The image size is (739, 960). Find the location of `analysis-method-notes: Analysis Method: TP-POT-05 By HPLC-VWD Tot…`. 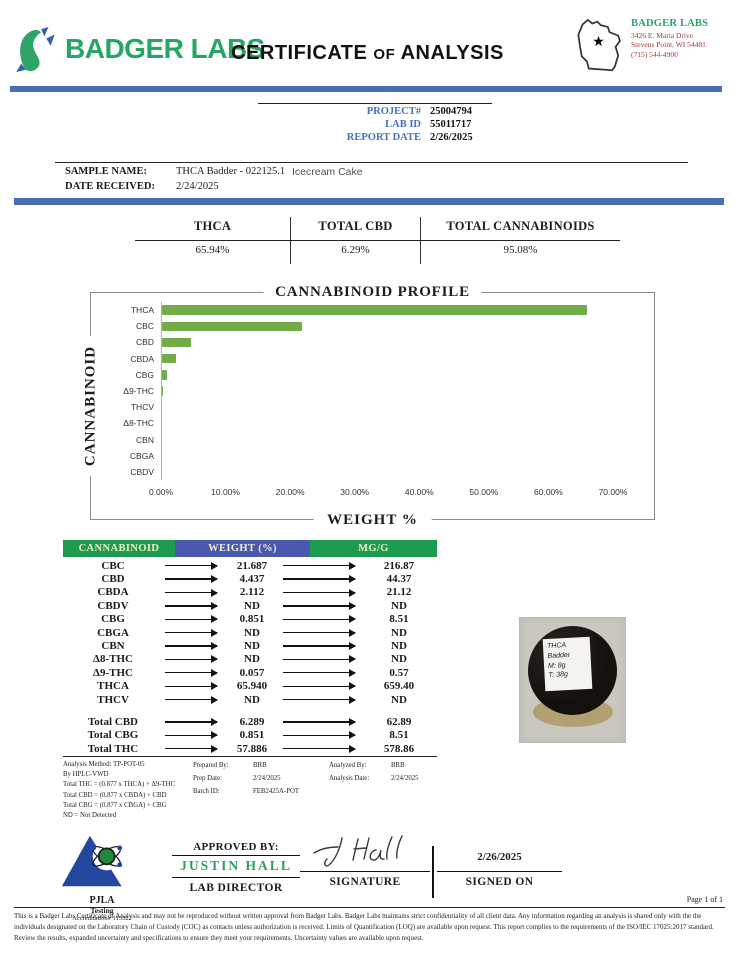

analysis-method-notes: Analysis Method: TP-POT-05 By HPLC-VWD Tot… is located at coordinates (128, 790).